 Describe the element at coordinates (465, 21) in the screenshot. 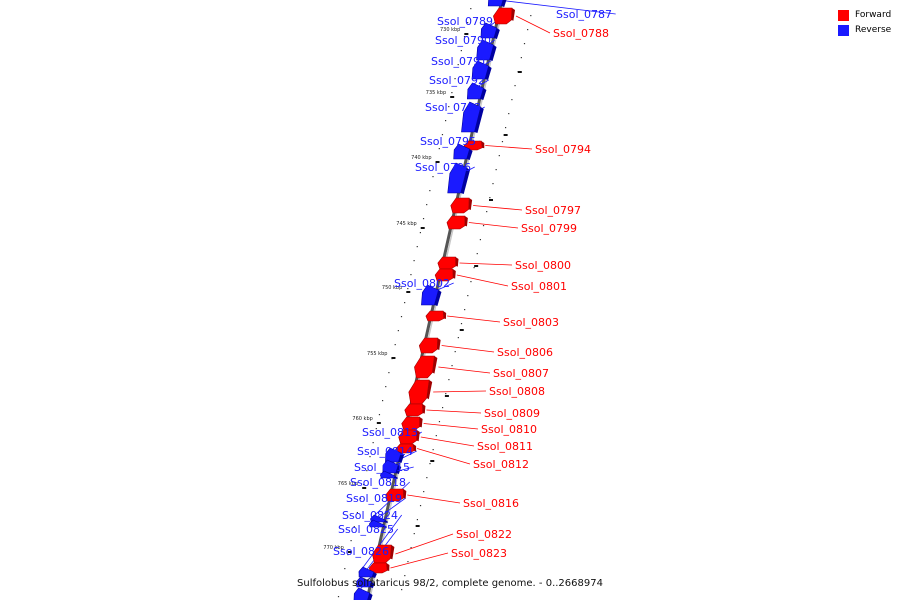

I see `gene-label-ssol_0789: Ssol_0789` at that location.